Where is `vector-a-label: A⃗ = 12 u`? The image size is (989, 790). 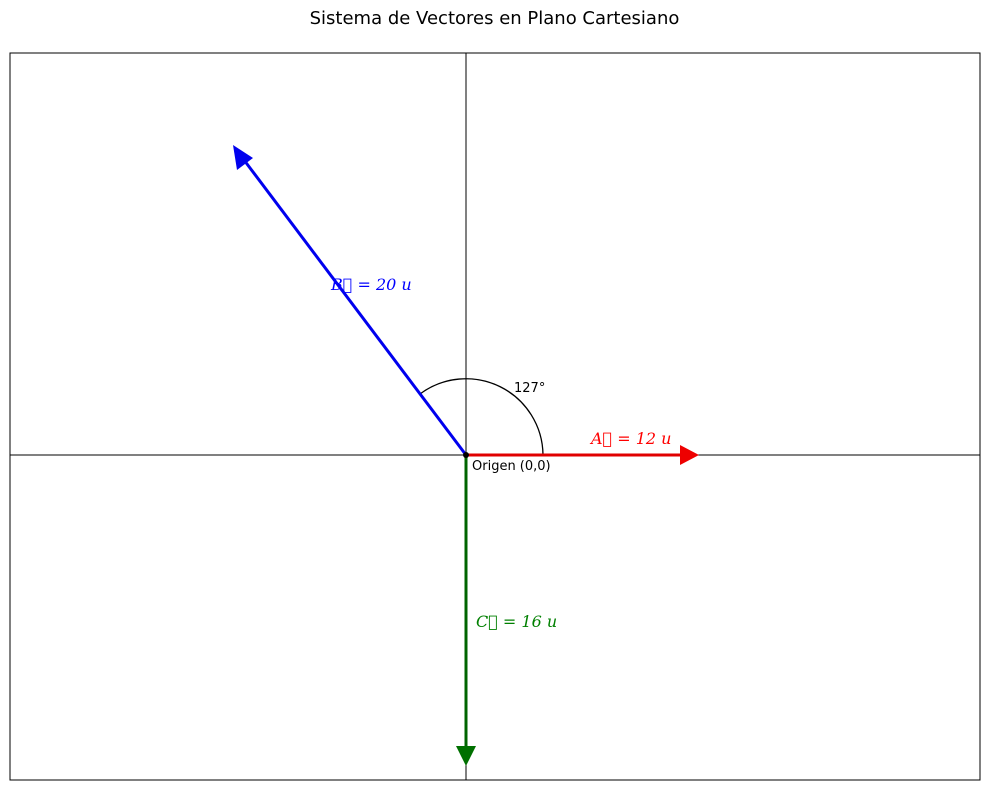 vector-a-label: A⃗ = 12 u is located at coordinates (630, 438).